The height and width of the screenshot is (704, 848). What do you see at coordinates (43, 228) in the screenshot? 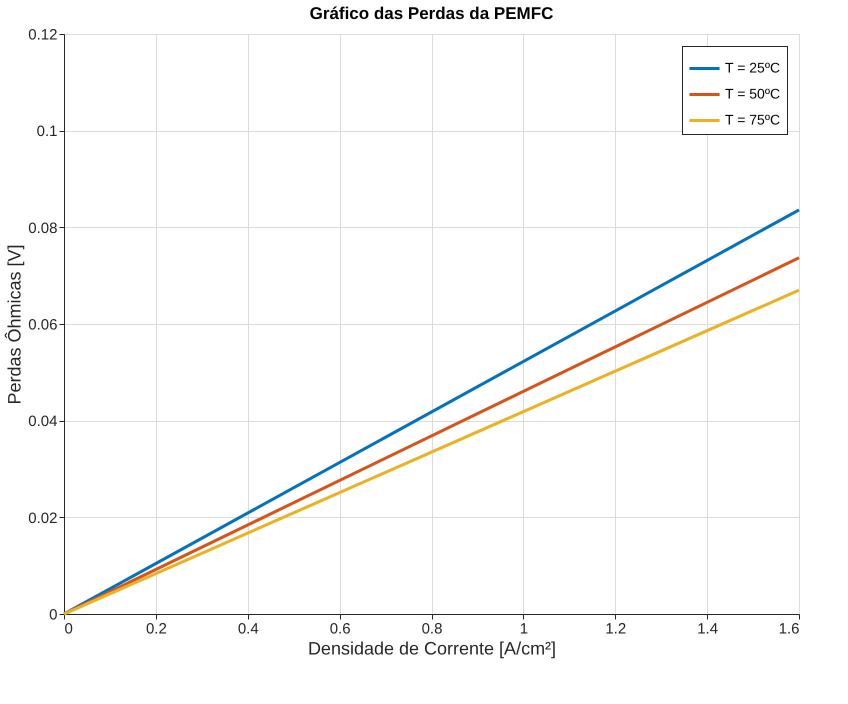
I see `y-tick-label: 0.08` at bounding box center [43, 228].